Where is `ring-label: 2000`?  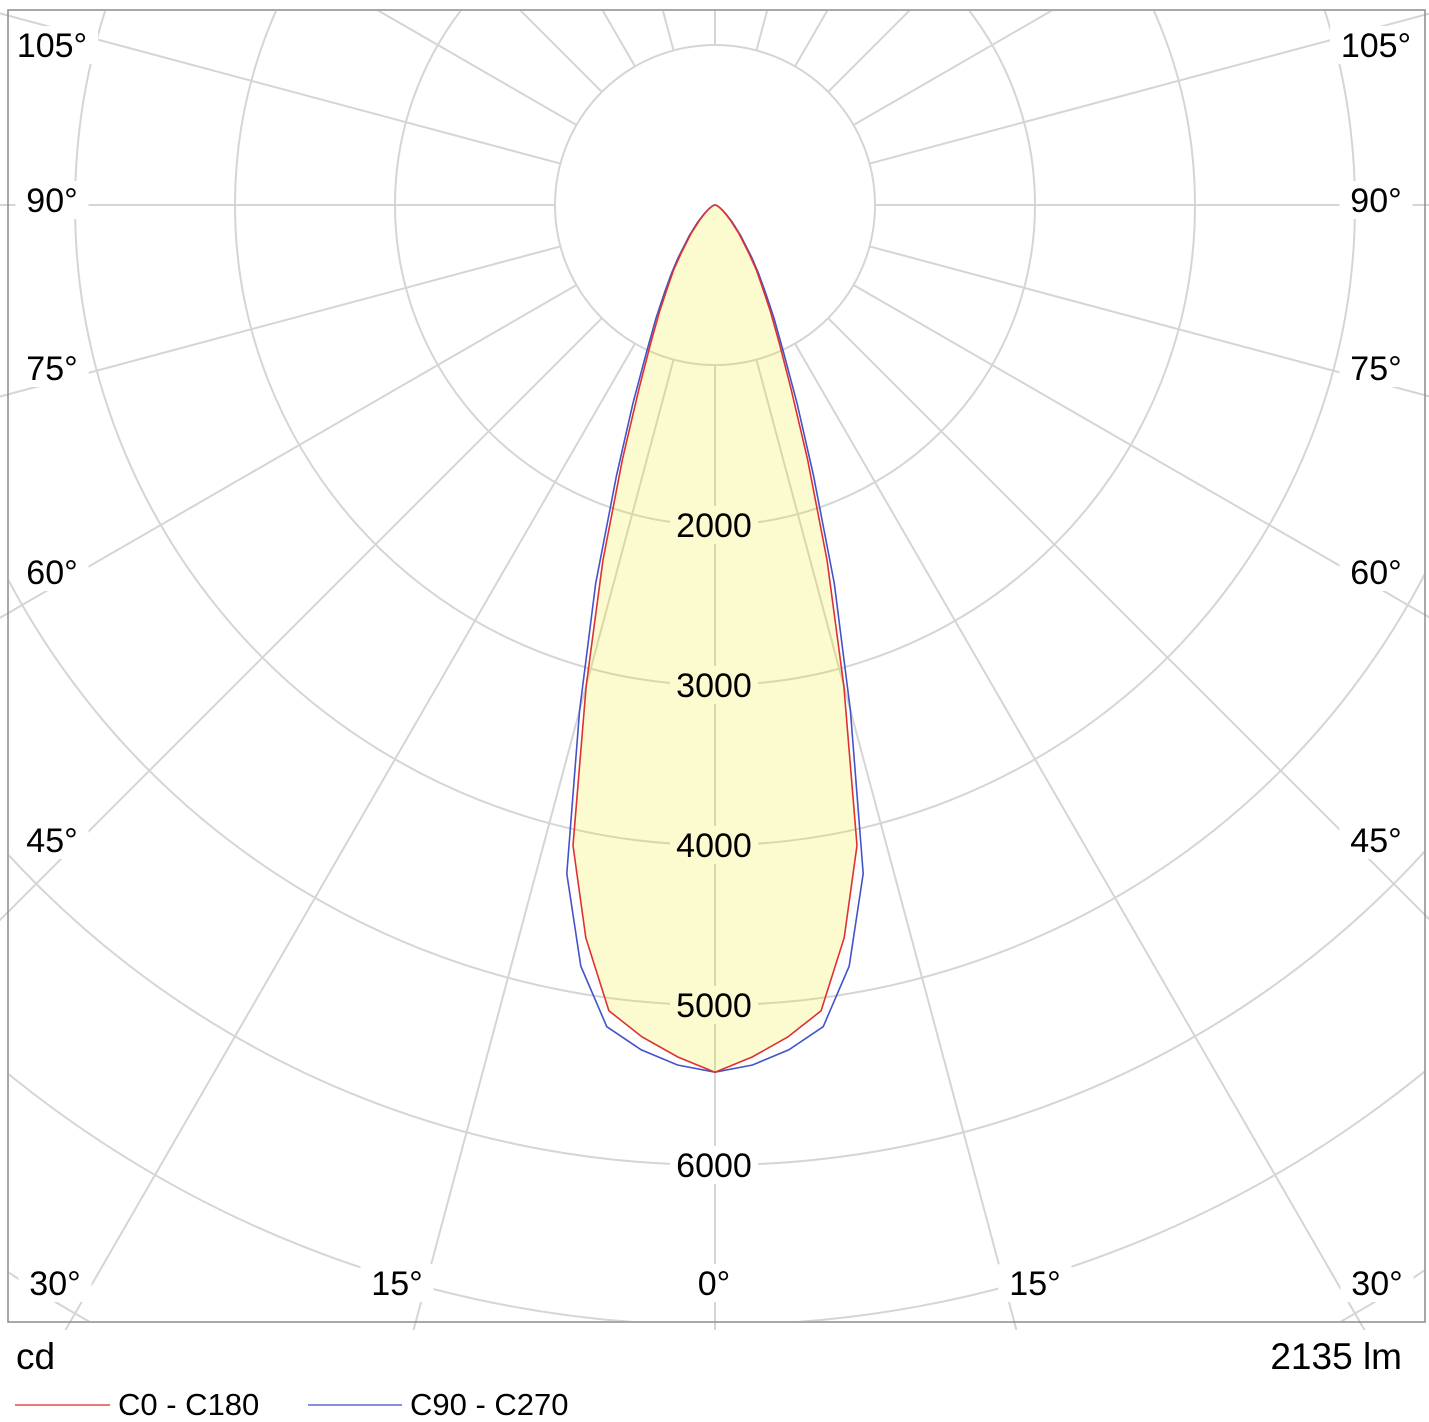 ring-label: 2000 is located at coordinates (714, 526).